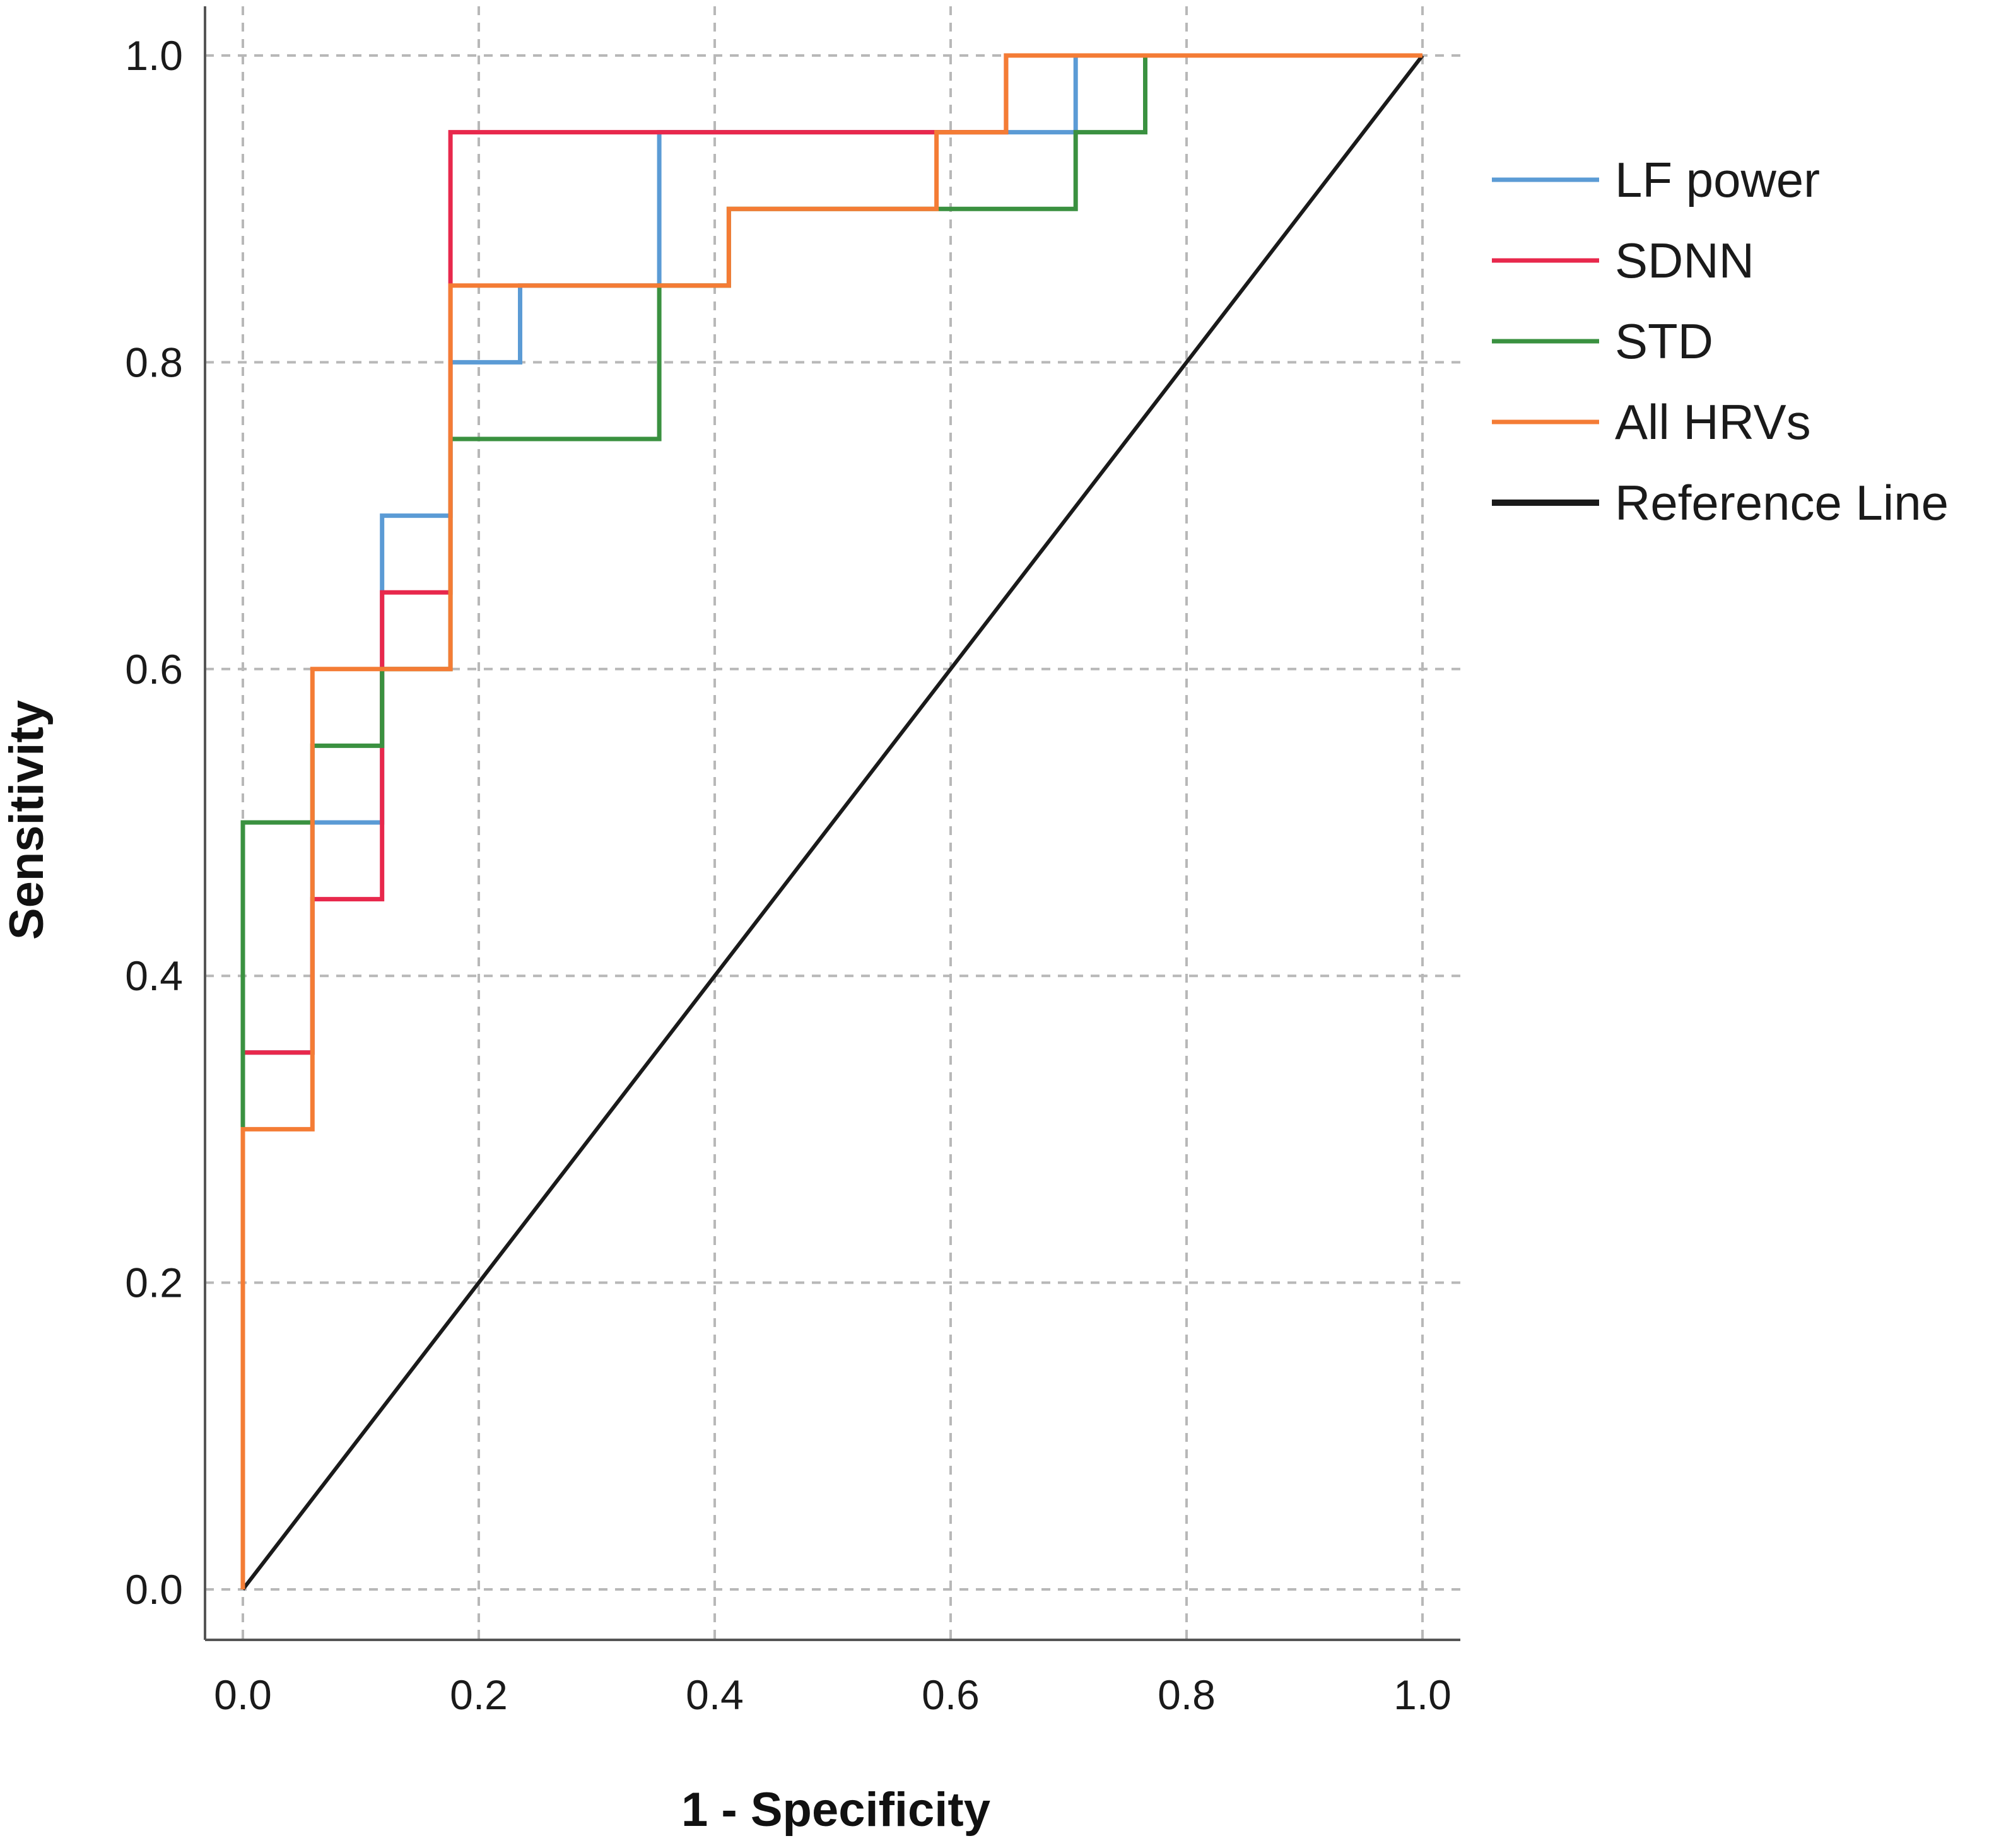 Image resolution: width=1994 pixels, height=1848 pixels. What do you see at coordinates (154, 1589) in the screenshot?
I see `y-tick-label: 0.0` at bounding box center [154, 1589].